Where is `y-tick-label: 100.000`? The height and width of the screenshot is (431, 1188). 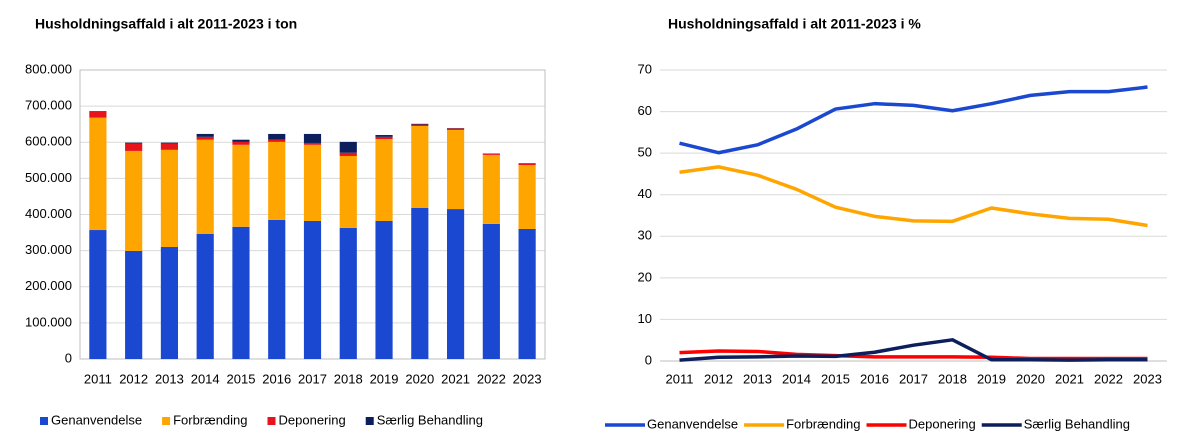
y-tick-label: 100.000 is located at coordinates (48, 321).